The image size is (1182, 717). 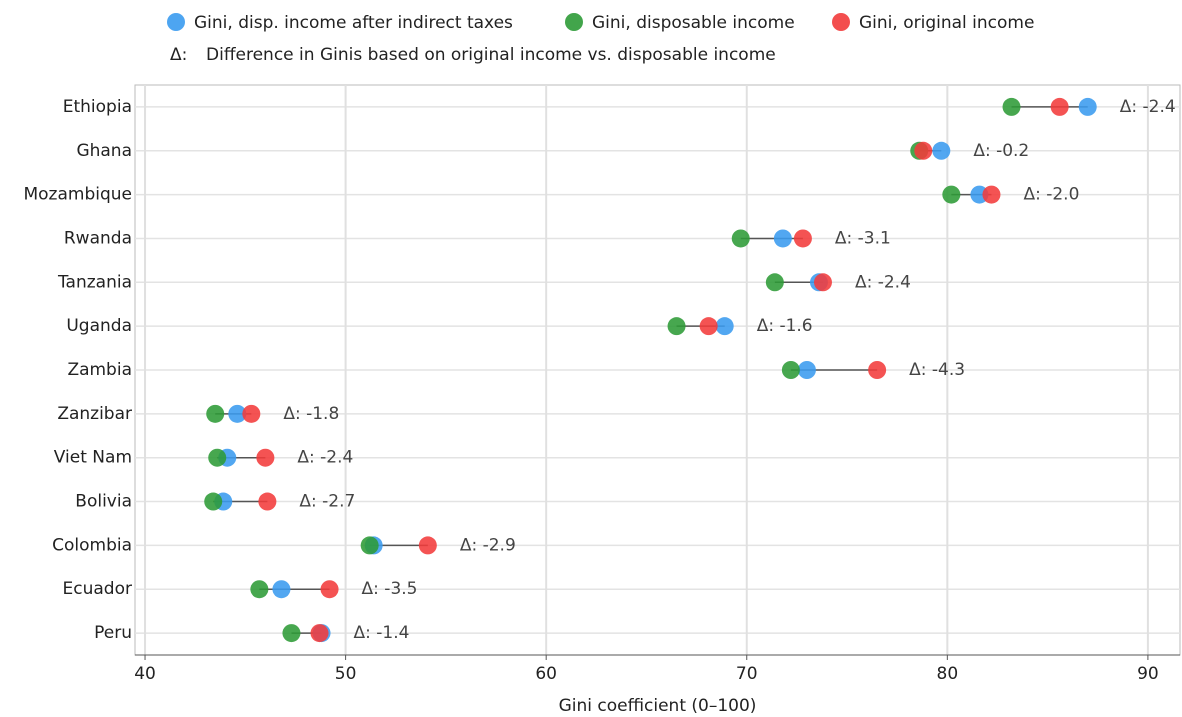 I want to click on legend-label: Gini, disposable income, so click(x=693, y=23).